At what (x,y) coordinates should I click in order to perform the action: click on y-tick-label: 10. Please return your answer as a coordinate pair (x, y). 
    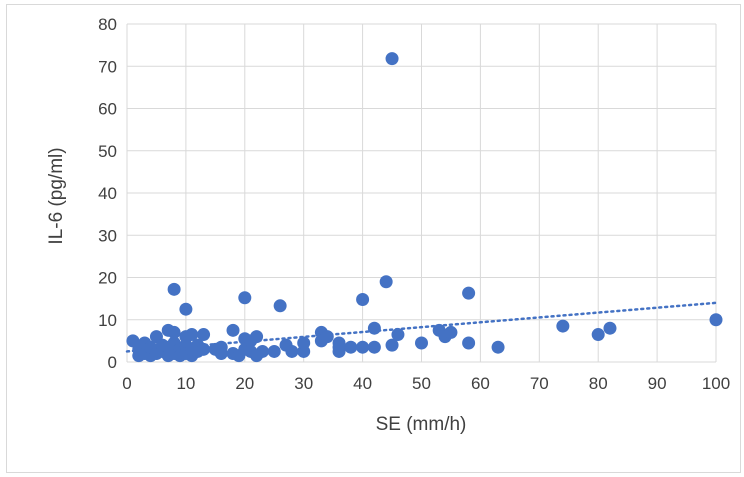
    Looking at the image, I should click on (107, 320).